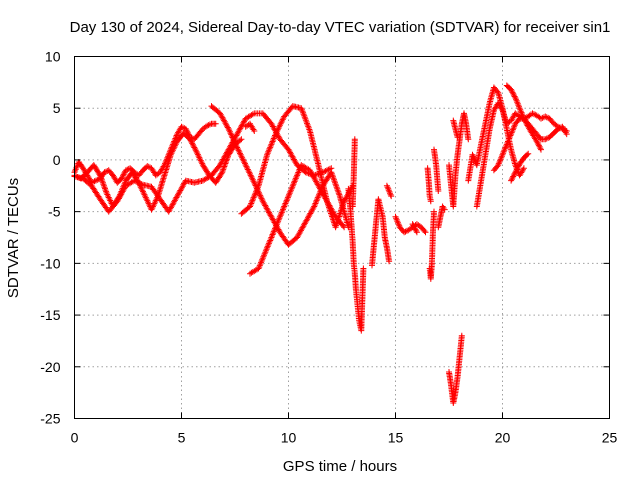 The width and height of the screenshot is (640, 480). I want to click on series-track6, so click(297, 219).